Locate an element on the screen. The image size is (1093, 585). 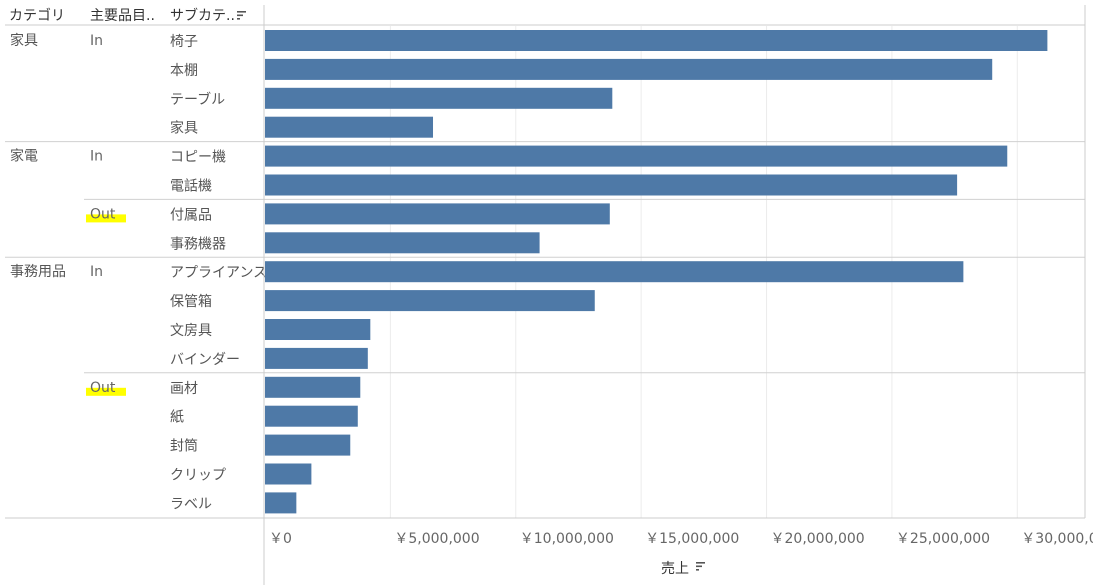
x-tick-label: ￥20,000,000 is located at coordinates (818, 539).